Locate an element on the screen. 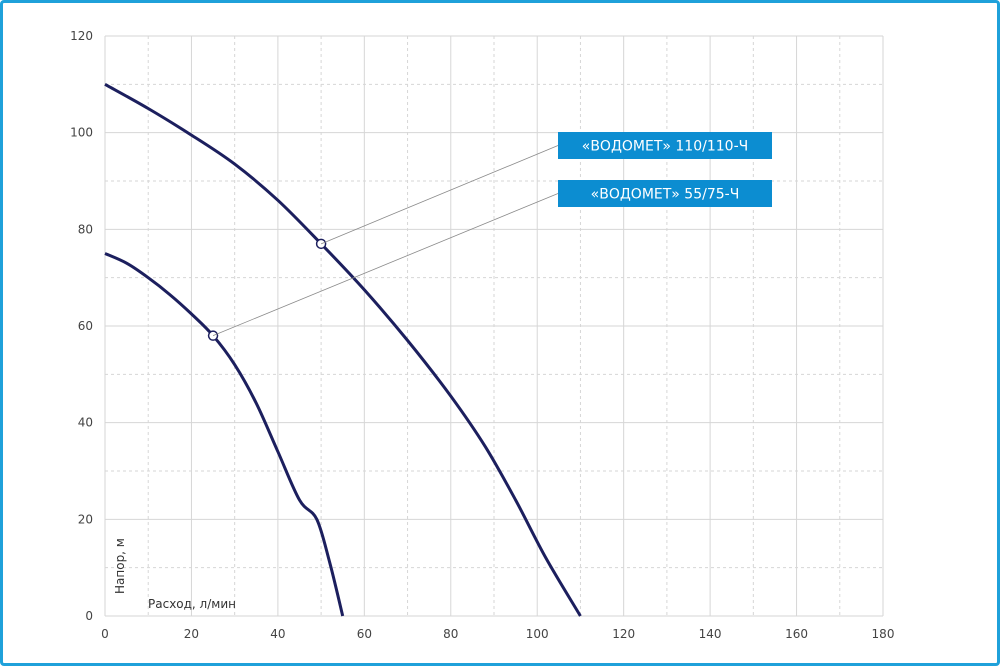 The width and height of the screenshot is (1000, 666). x-tick-label: 80 is located at coordinates (450, 634).